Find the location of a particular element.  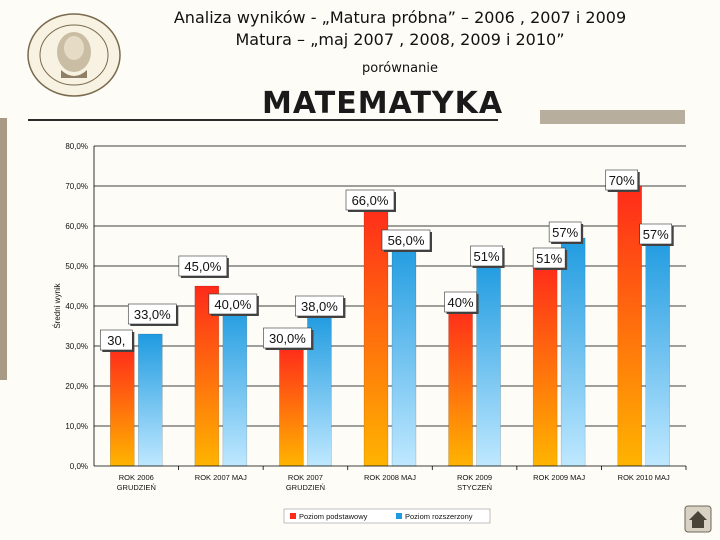

y-tick-label: 20,0% is located at coordinates (76, 386).